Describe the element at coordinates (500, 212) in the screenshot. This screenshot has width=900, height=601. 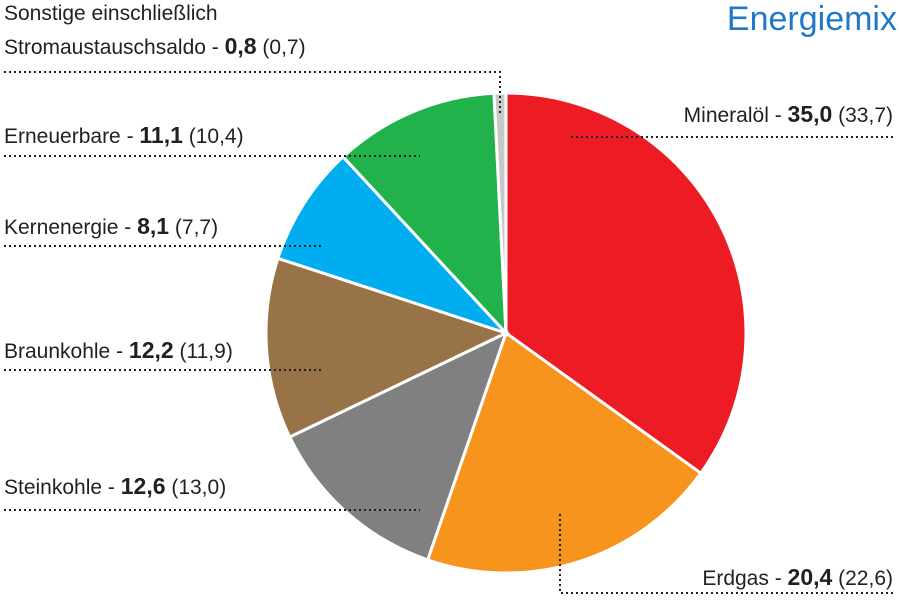
I see `pie-slice-sonstige-einschliesslich-stromaustauschsaldo` at that location.